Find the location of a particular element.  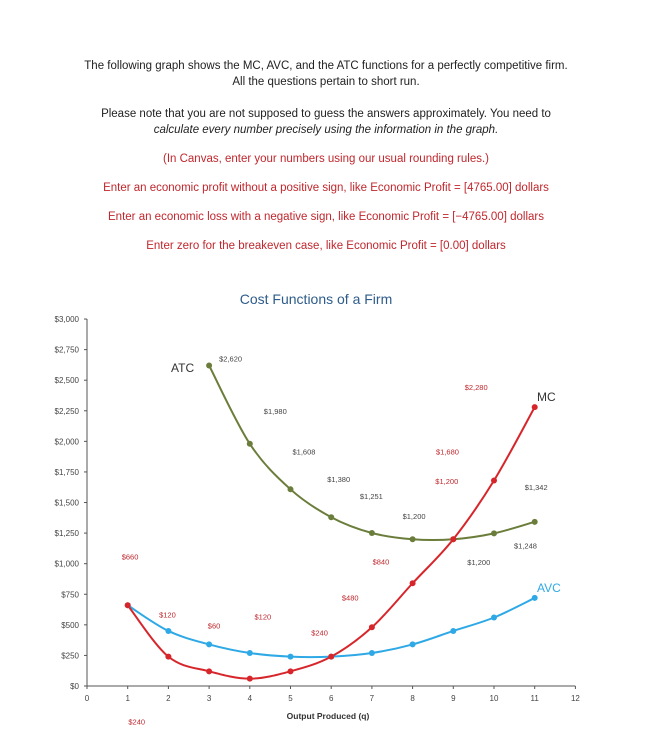

y-tick-label: $250 is located at coordinates (70, 655).